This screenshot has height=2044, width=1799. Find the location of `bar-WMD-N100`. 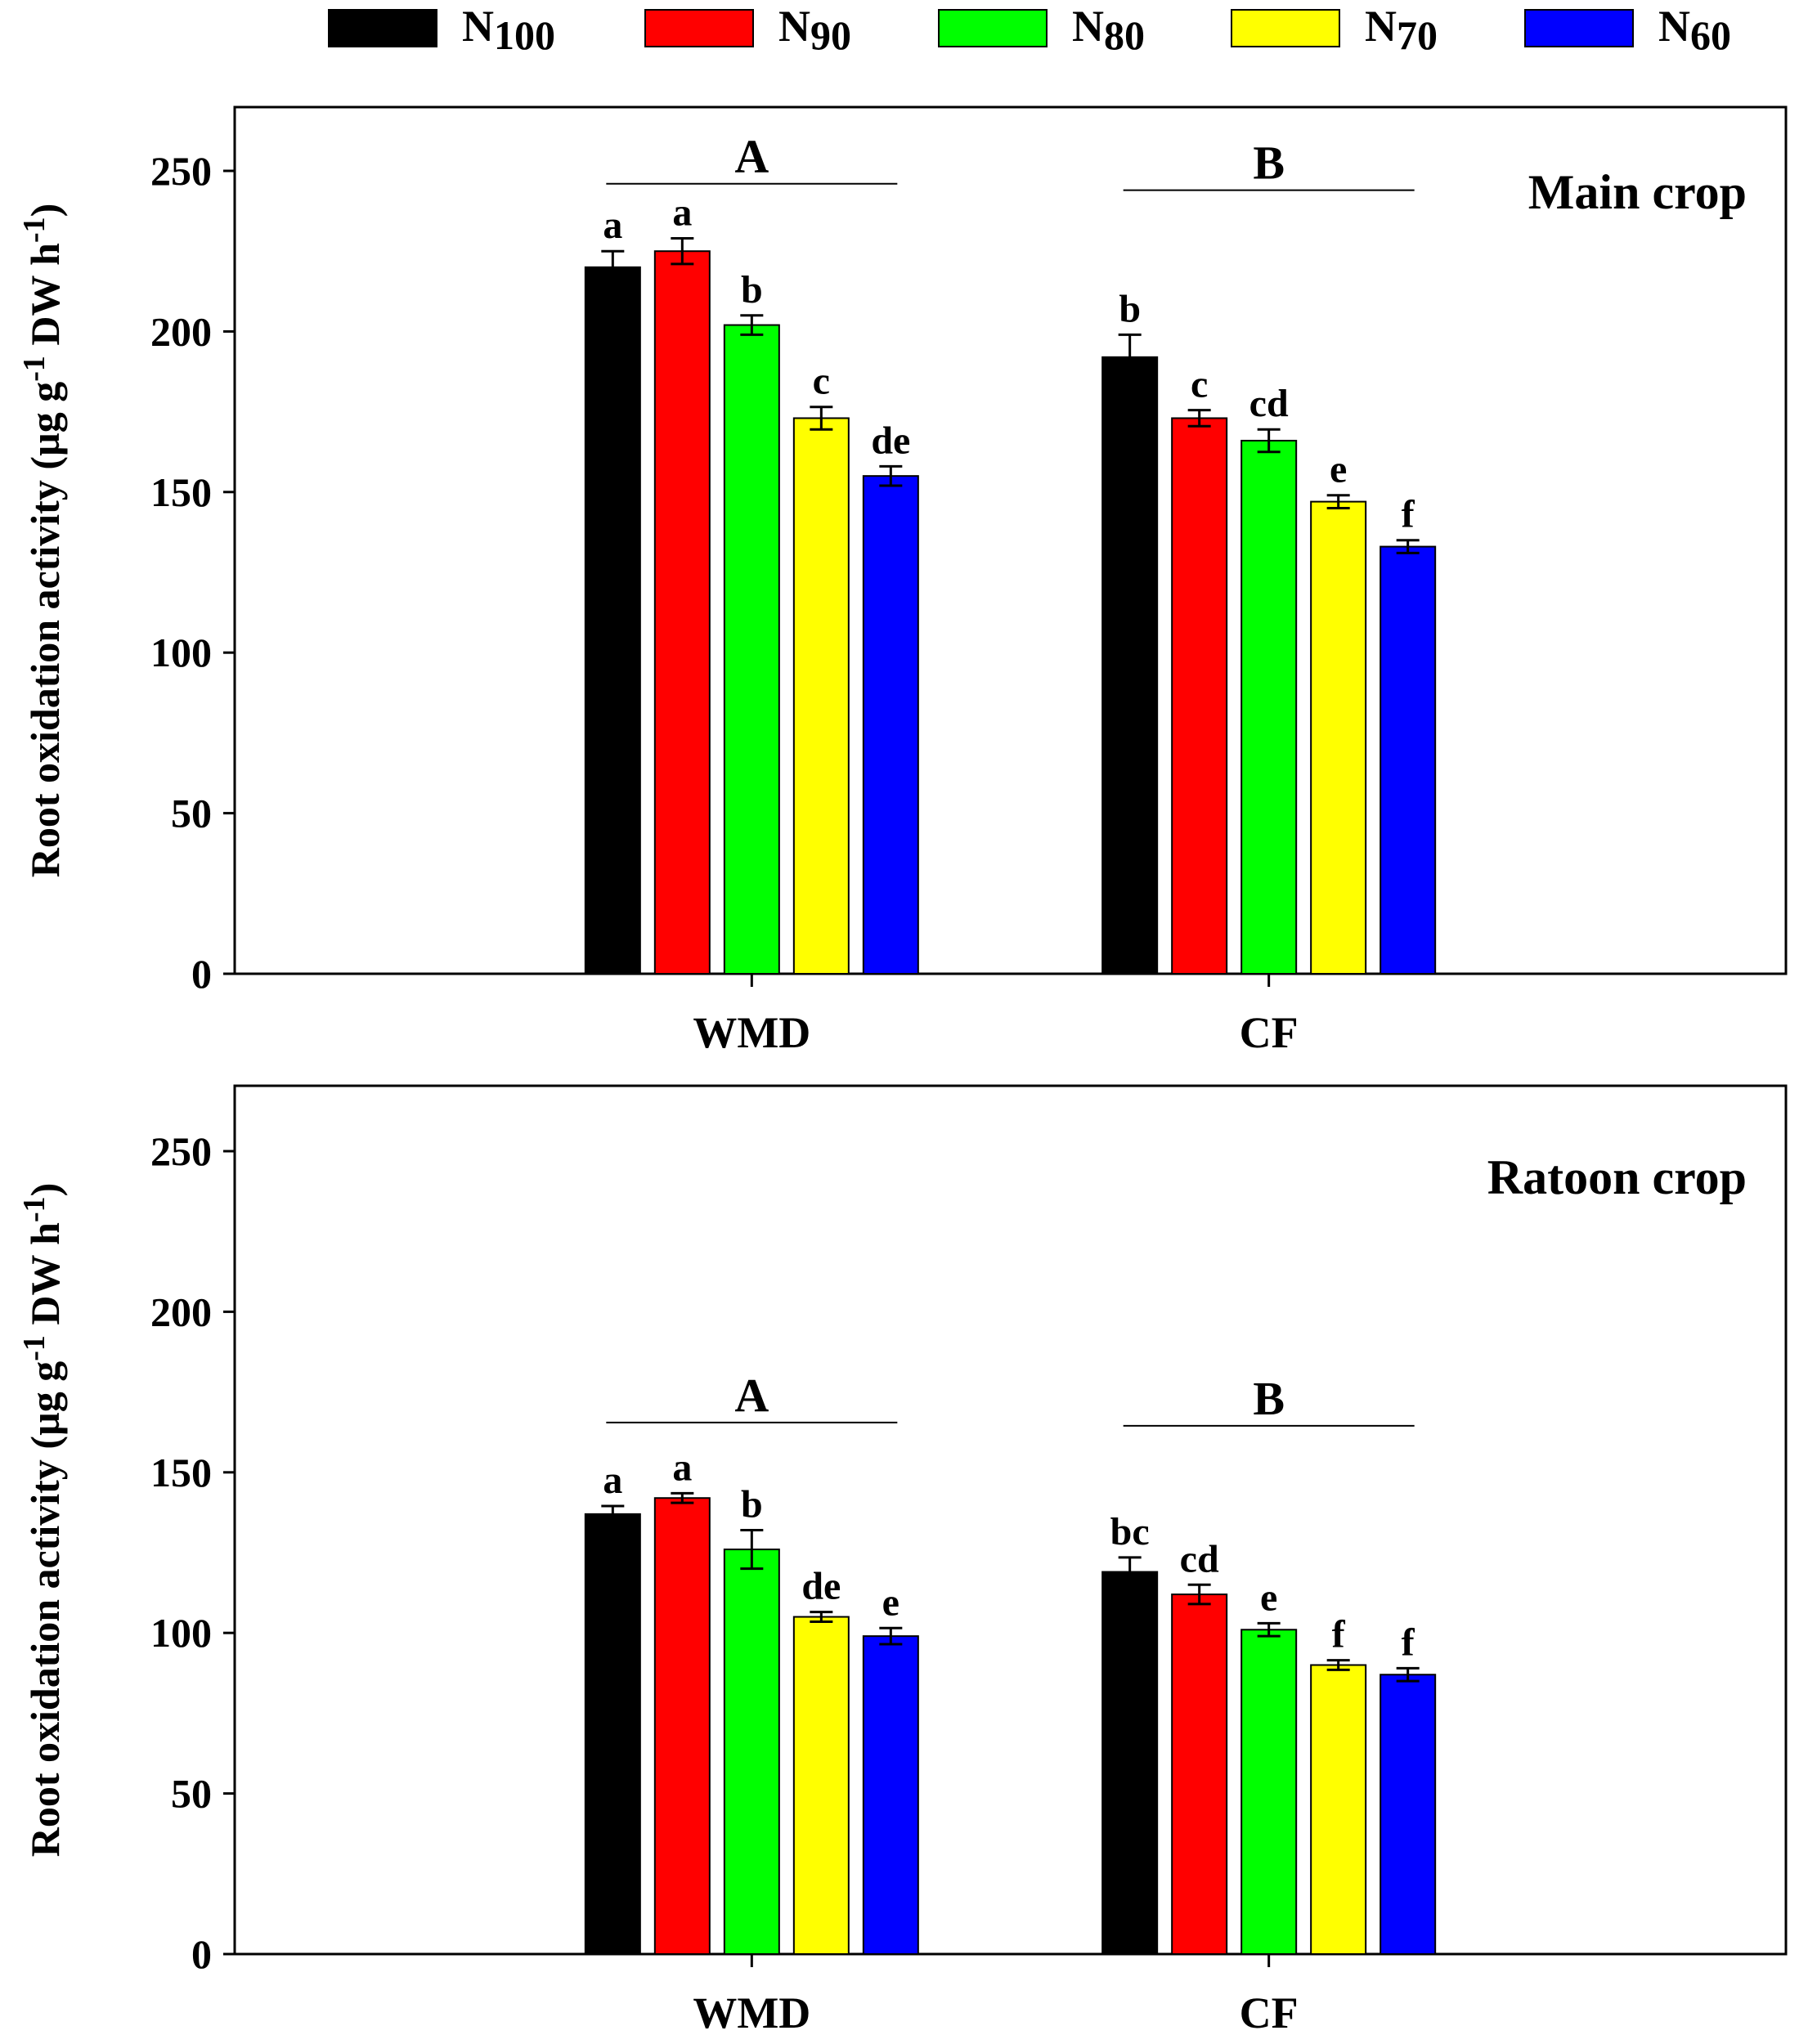

bar-WMD-N100 is located at coordinates (612, 1734).